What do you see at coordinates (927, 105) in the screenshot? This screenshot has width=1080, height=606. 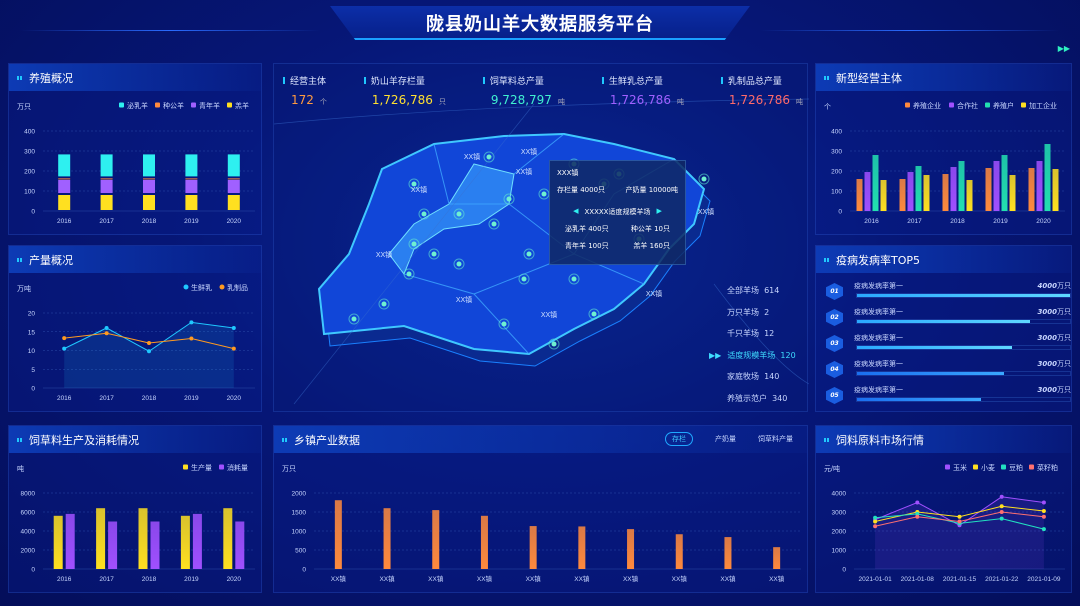 I see `legend-label: 养殖企业` at bounding box center [927, 105].